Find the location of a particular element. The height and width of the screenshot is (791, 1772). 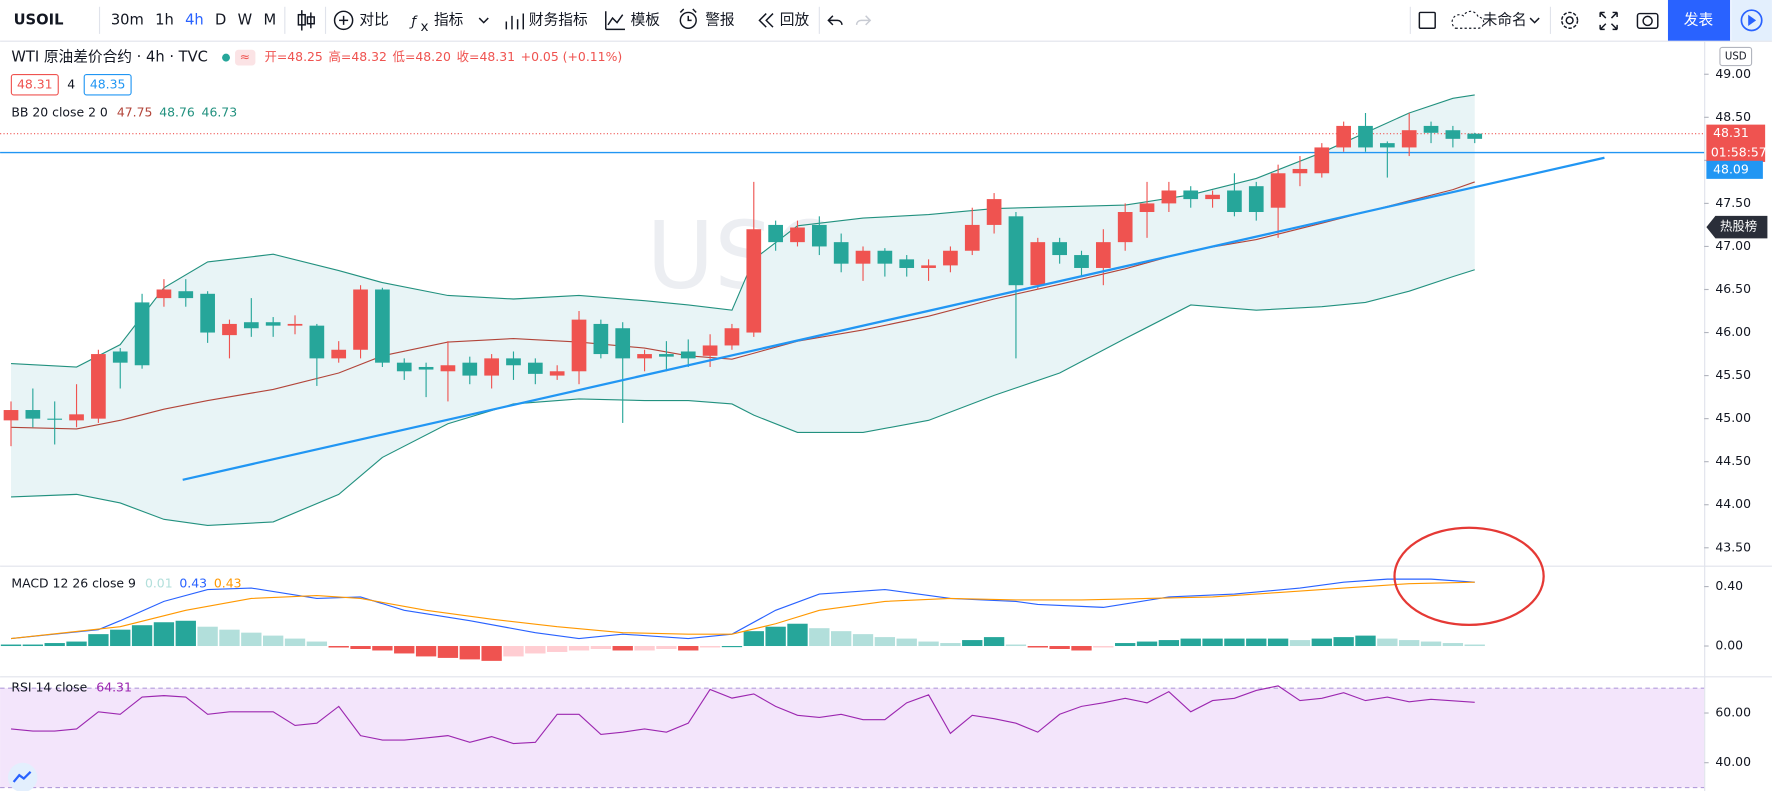

annotation-circle is located at coordinates (1469, 576).